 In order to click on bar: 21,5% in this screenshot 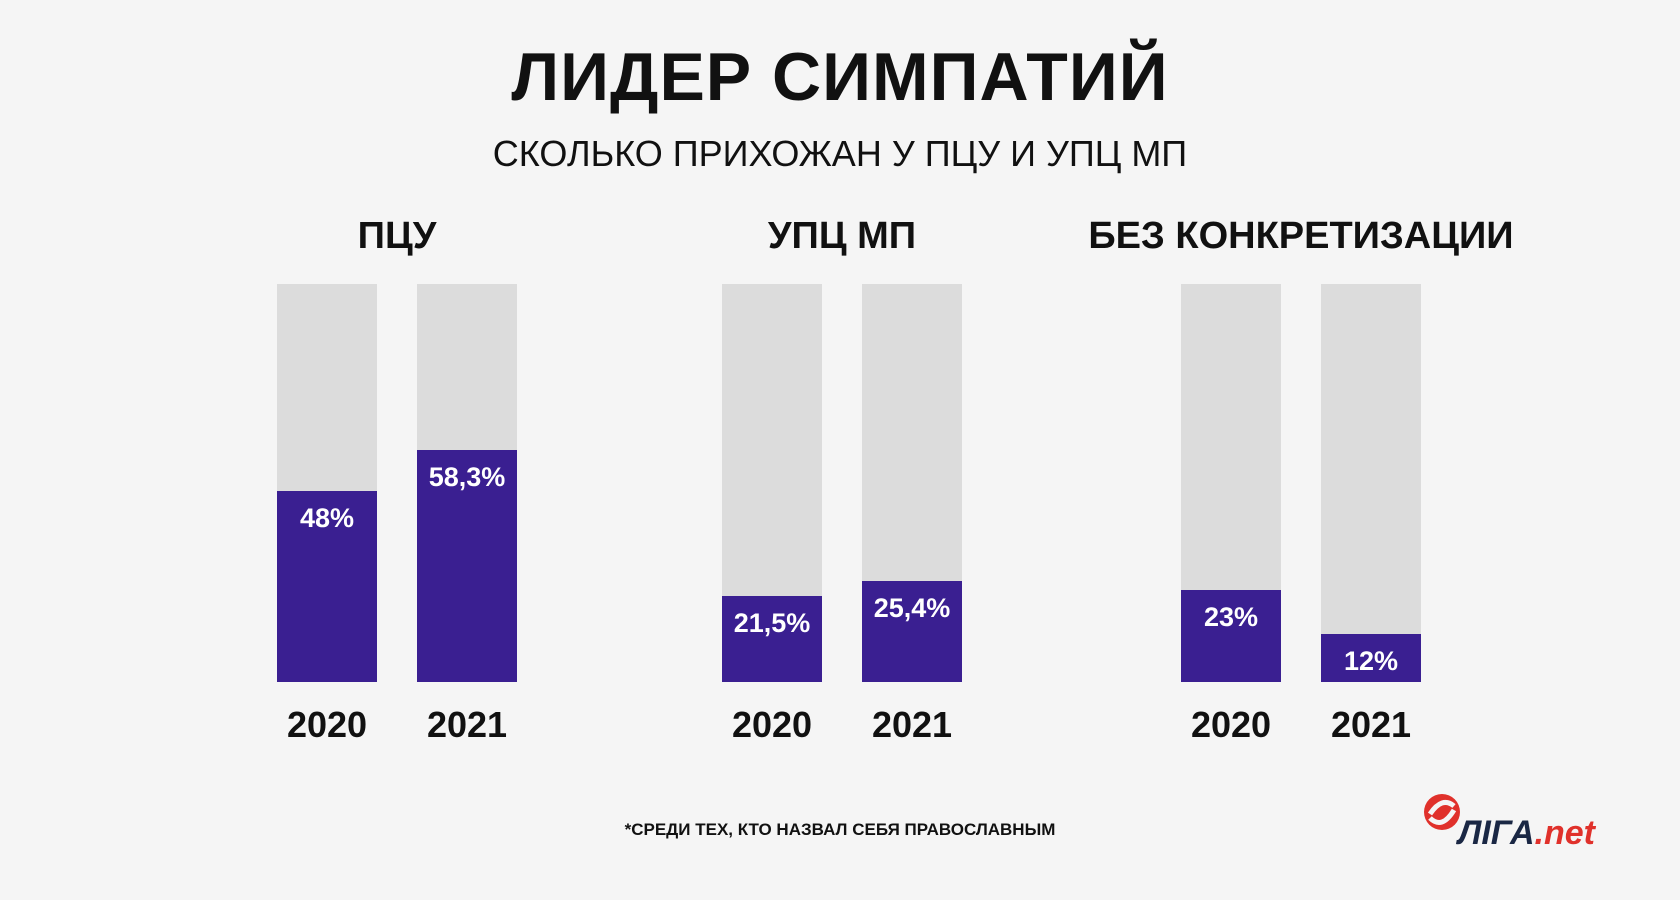, I will do `click(772, 639)`.